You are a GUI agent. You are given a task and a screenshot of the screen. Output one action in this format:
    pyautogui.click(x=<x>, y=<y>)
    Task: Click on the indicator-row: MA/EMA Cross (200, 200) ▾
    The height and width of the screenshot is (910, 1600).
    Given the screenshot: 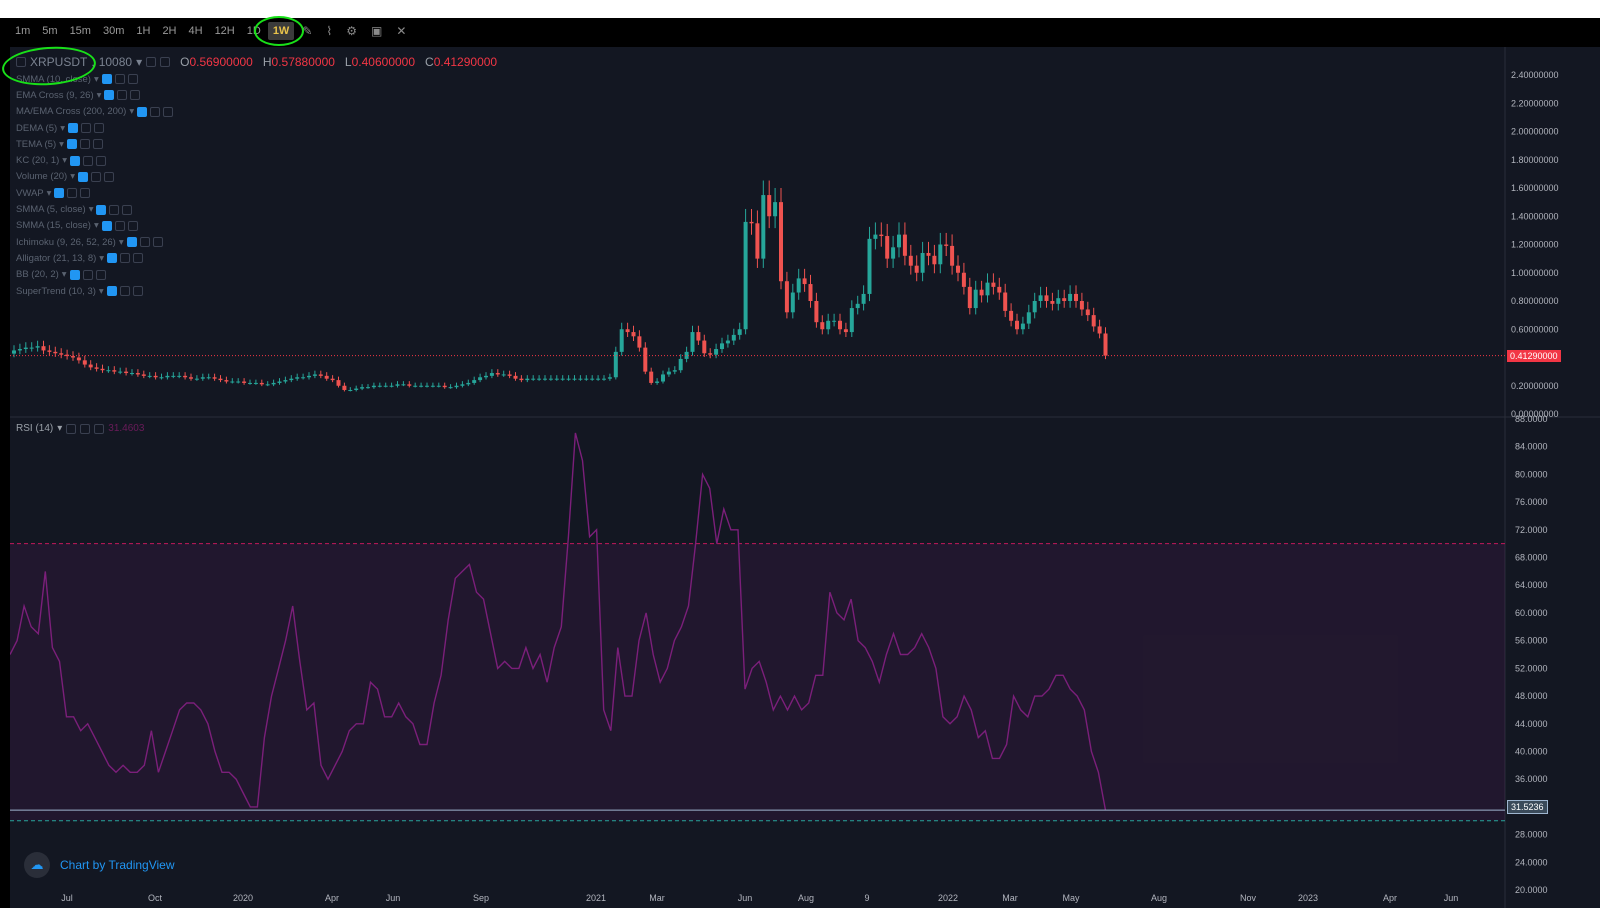 What is the action you would take?
    pyautogui.click(x=256, y=112)
    